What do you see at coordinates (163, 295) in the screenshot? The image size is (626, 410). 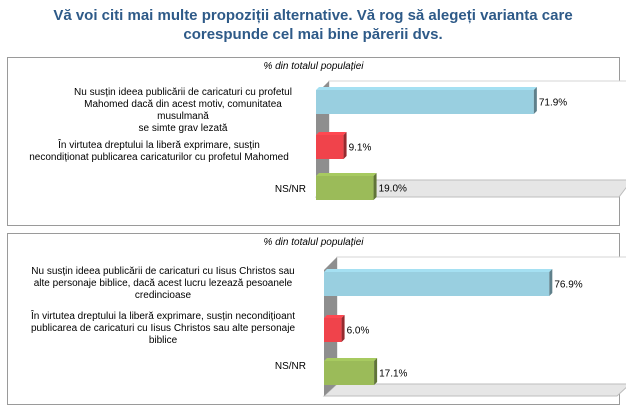 I see `category-label-line: credincioase` at bounding box center [163, 295].